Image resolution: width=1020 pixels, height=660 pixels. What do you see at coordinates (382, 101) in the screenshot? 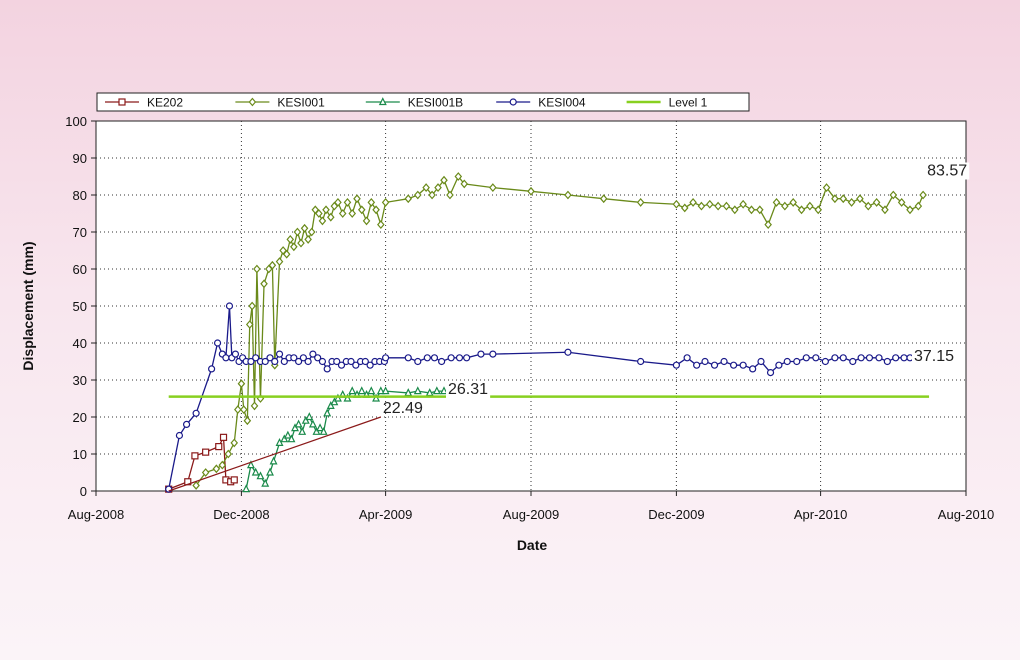
I see `legend-marker-kesi001b` at bounding box center [382, 101].